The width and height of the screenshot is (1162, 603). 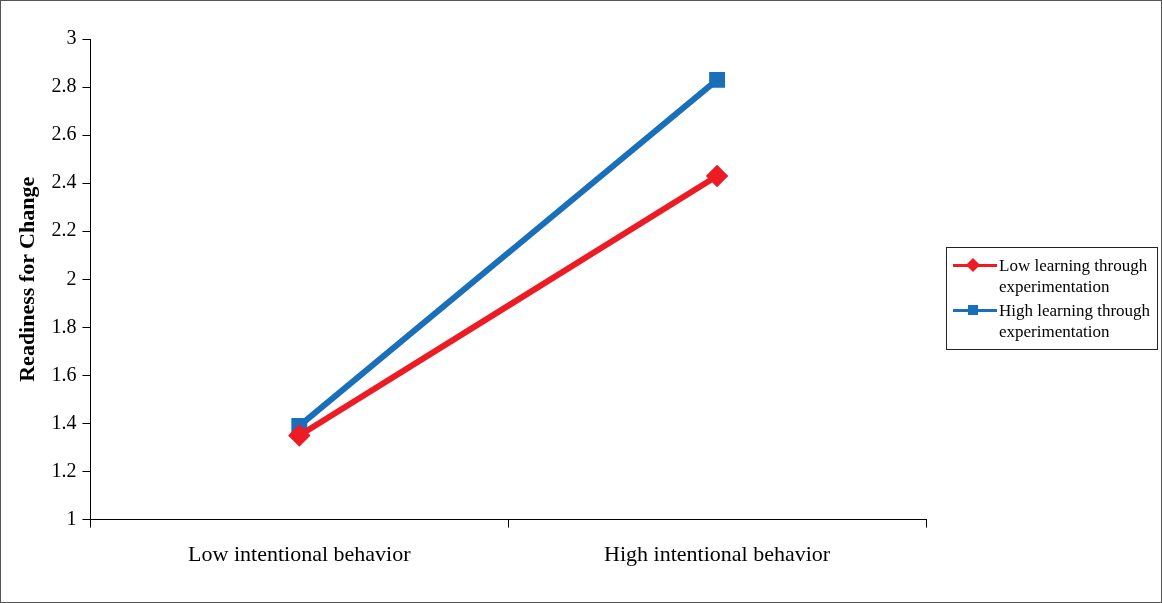 What do you see at coordinates (1074, 276) in the screenshot?
I see `legend-label: Low learning through experimentation` at bounding box center [1074, 276].